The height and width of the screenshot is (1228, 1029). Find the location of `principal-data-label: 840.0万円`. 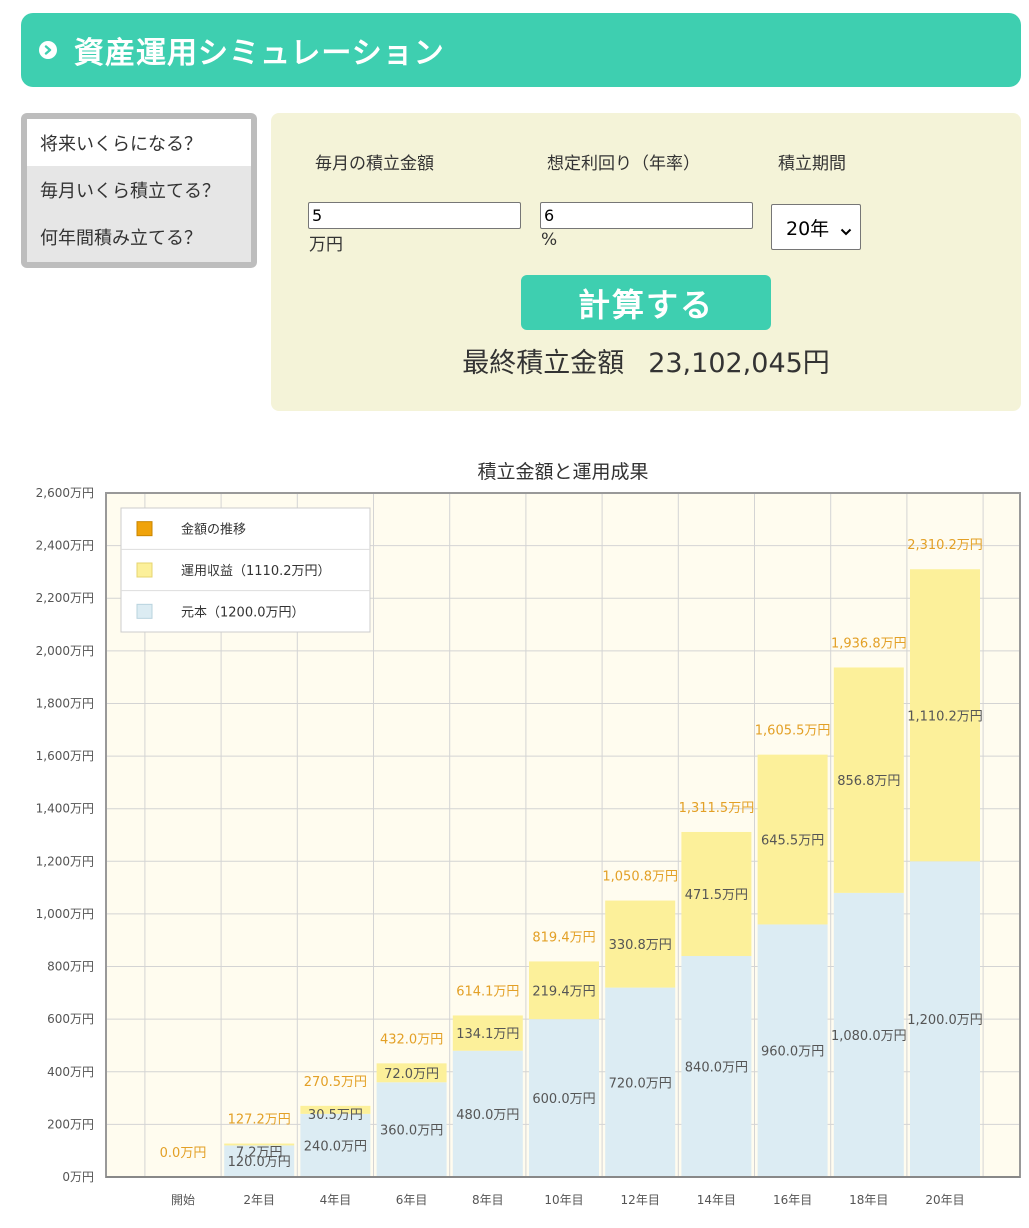

principal-data-label: 840.0万円 is located at coordinates (716, 1068).